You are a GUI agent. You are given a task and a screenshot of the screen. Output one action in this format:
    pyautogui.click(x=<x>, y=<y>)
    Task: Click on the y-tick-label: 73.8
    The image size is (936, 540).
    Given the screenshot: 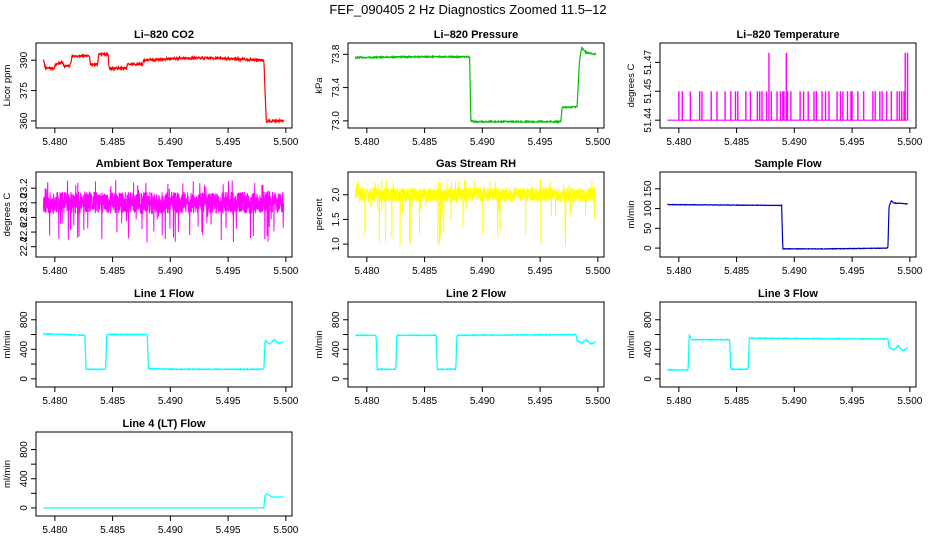 What is the action you would take?
    pyautogui.click(x=336, y=54)
    